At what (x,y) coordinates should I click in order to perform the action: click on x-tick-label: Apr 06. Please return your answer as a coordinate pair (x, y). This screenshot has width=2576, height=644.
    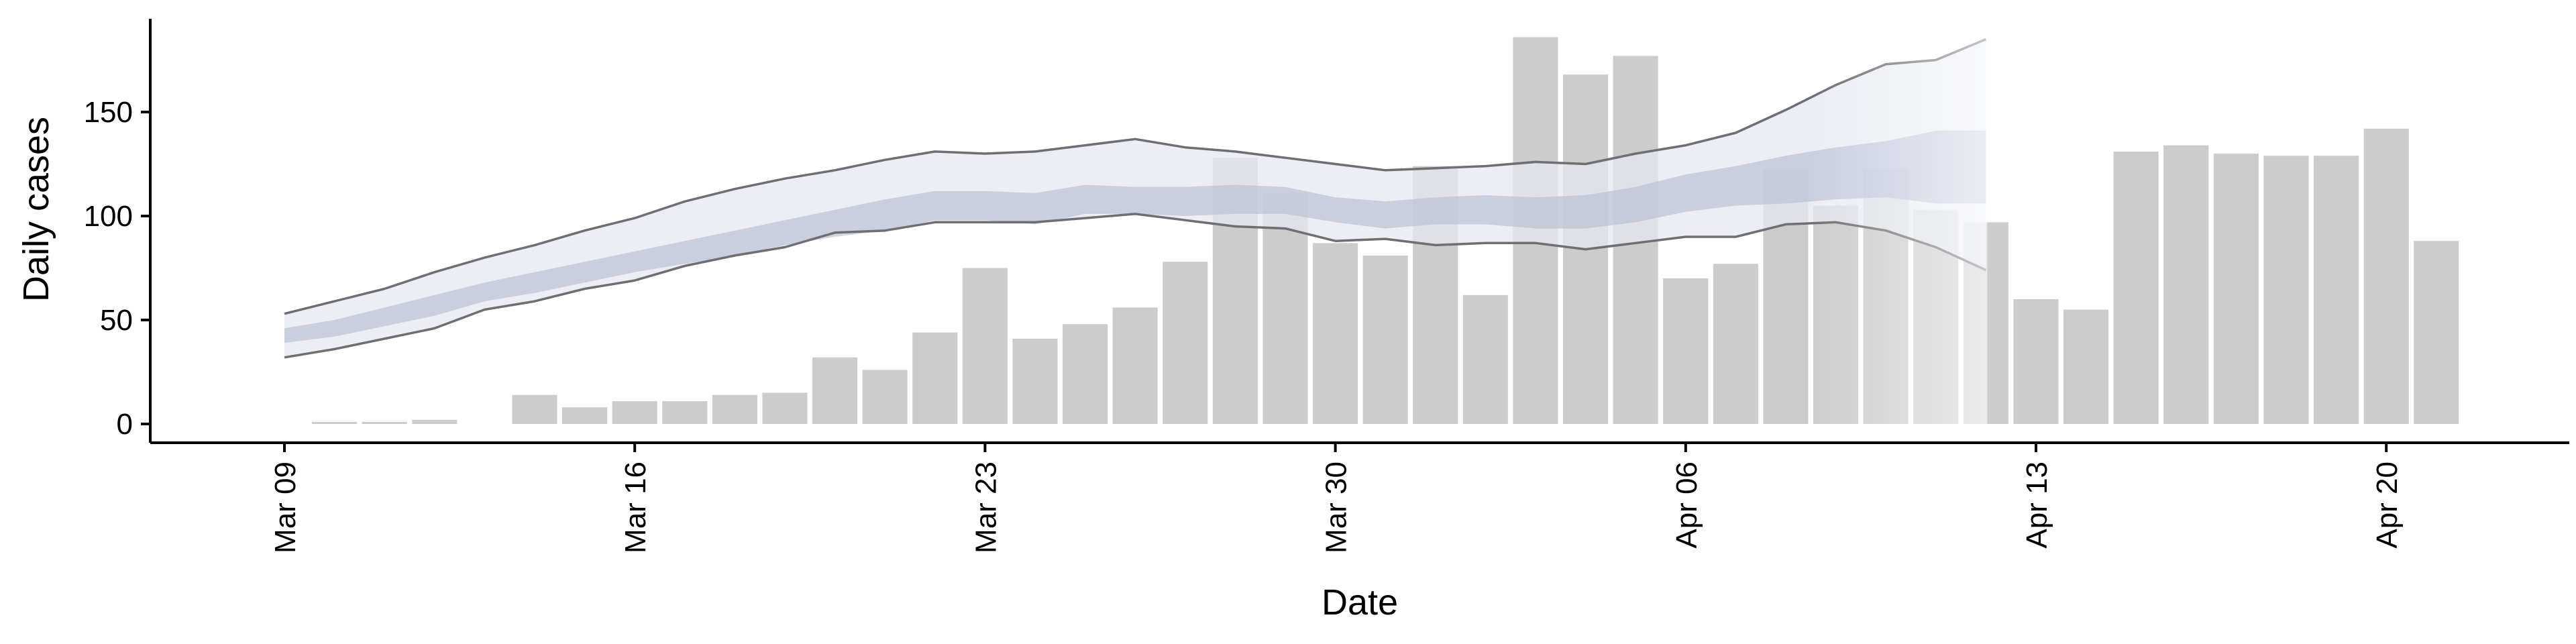
    Looking at the image, I should click on (1686, 505).